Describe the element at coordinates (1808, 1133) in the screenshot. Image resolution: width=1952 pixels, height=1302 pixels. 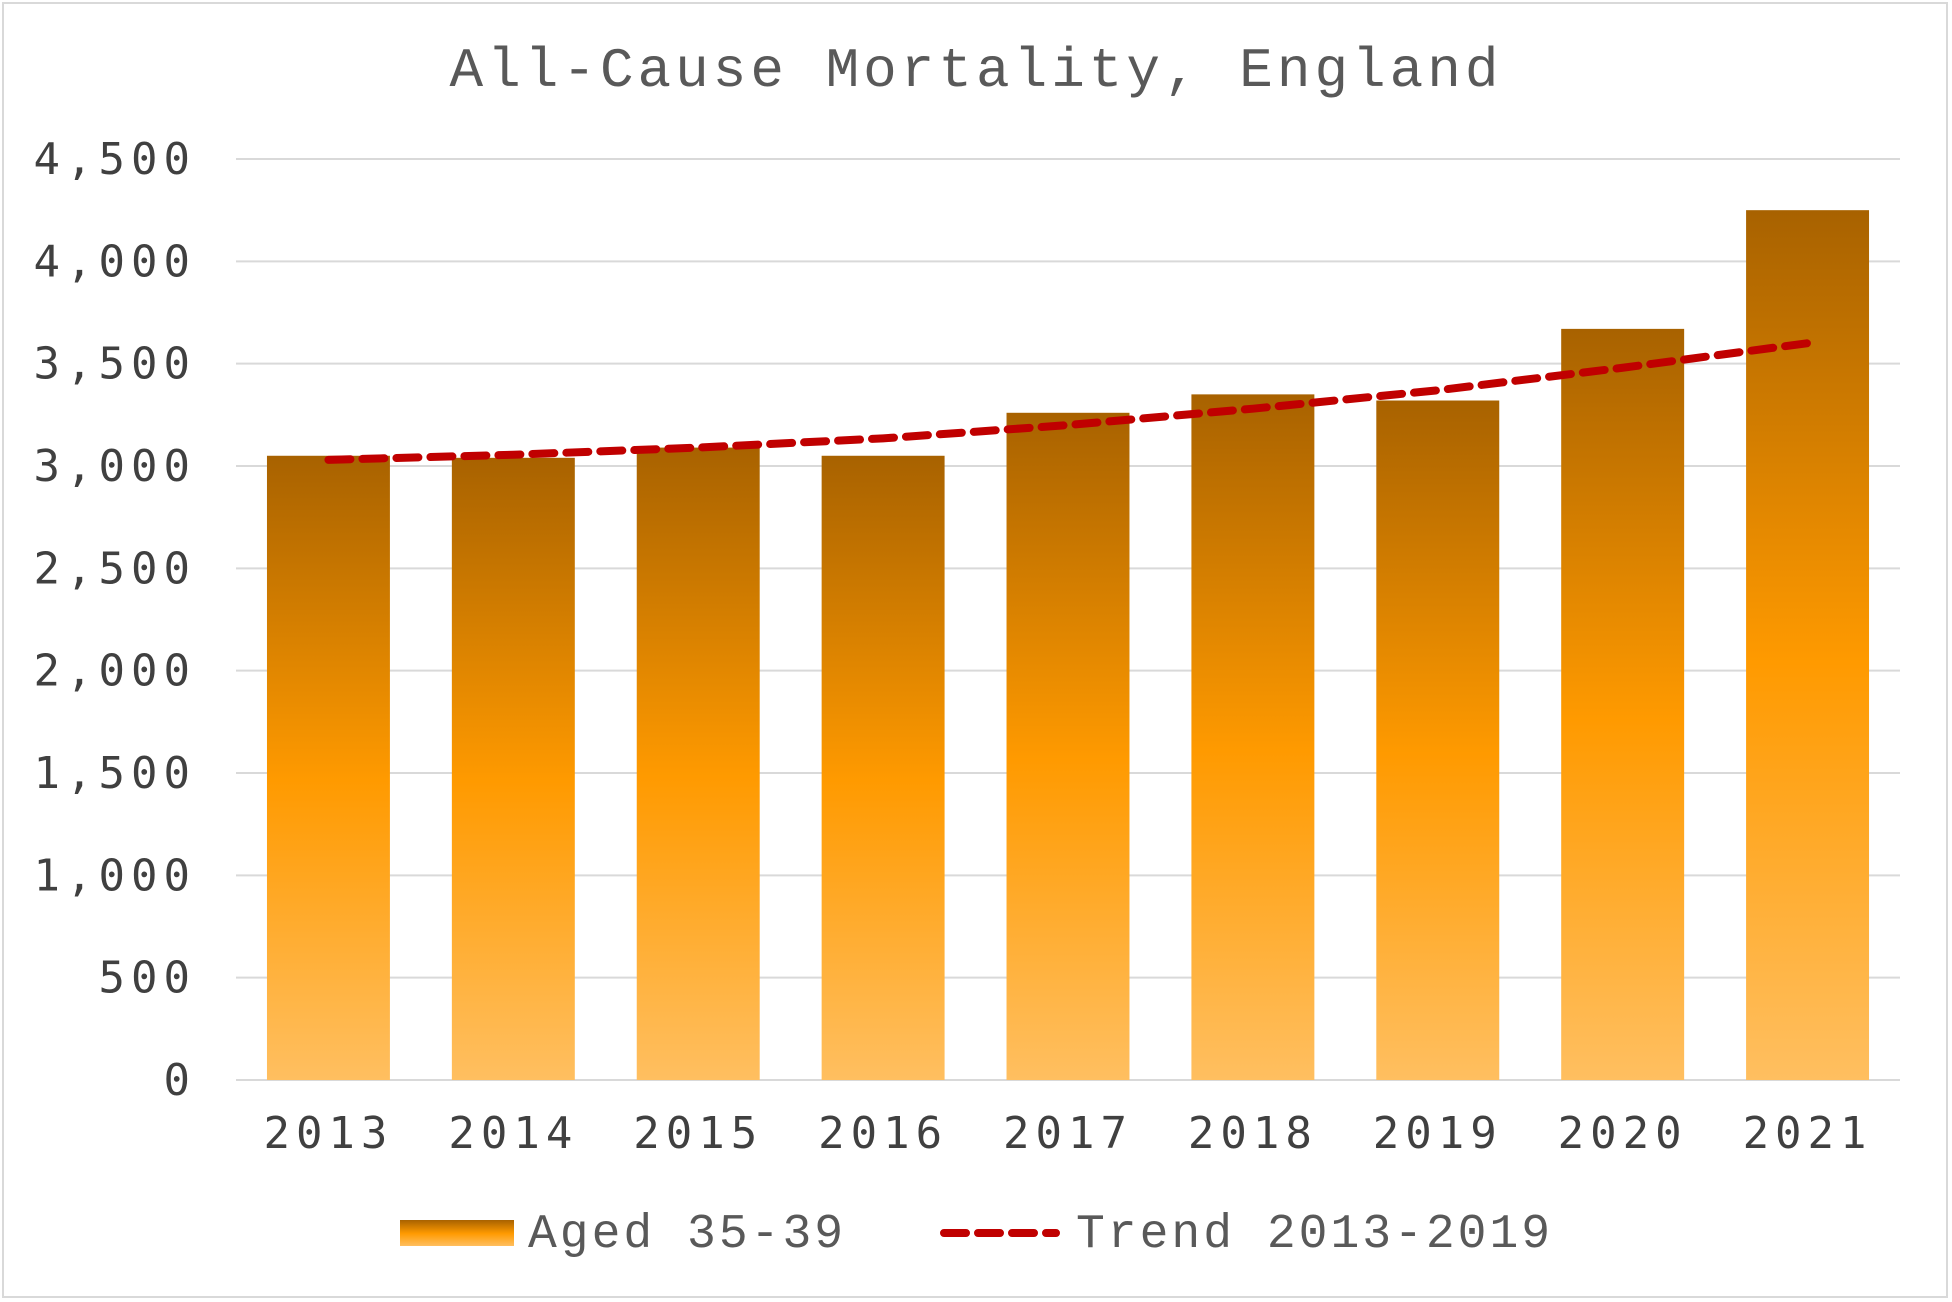
I see `x-tick-label: 2021` at that location.